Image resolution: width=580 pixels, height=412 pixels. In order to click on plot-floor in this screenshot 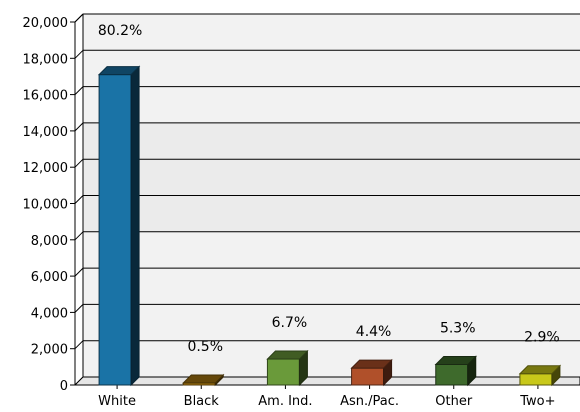, I will do `click(326, 381)`.